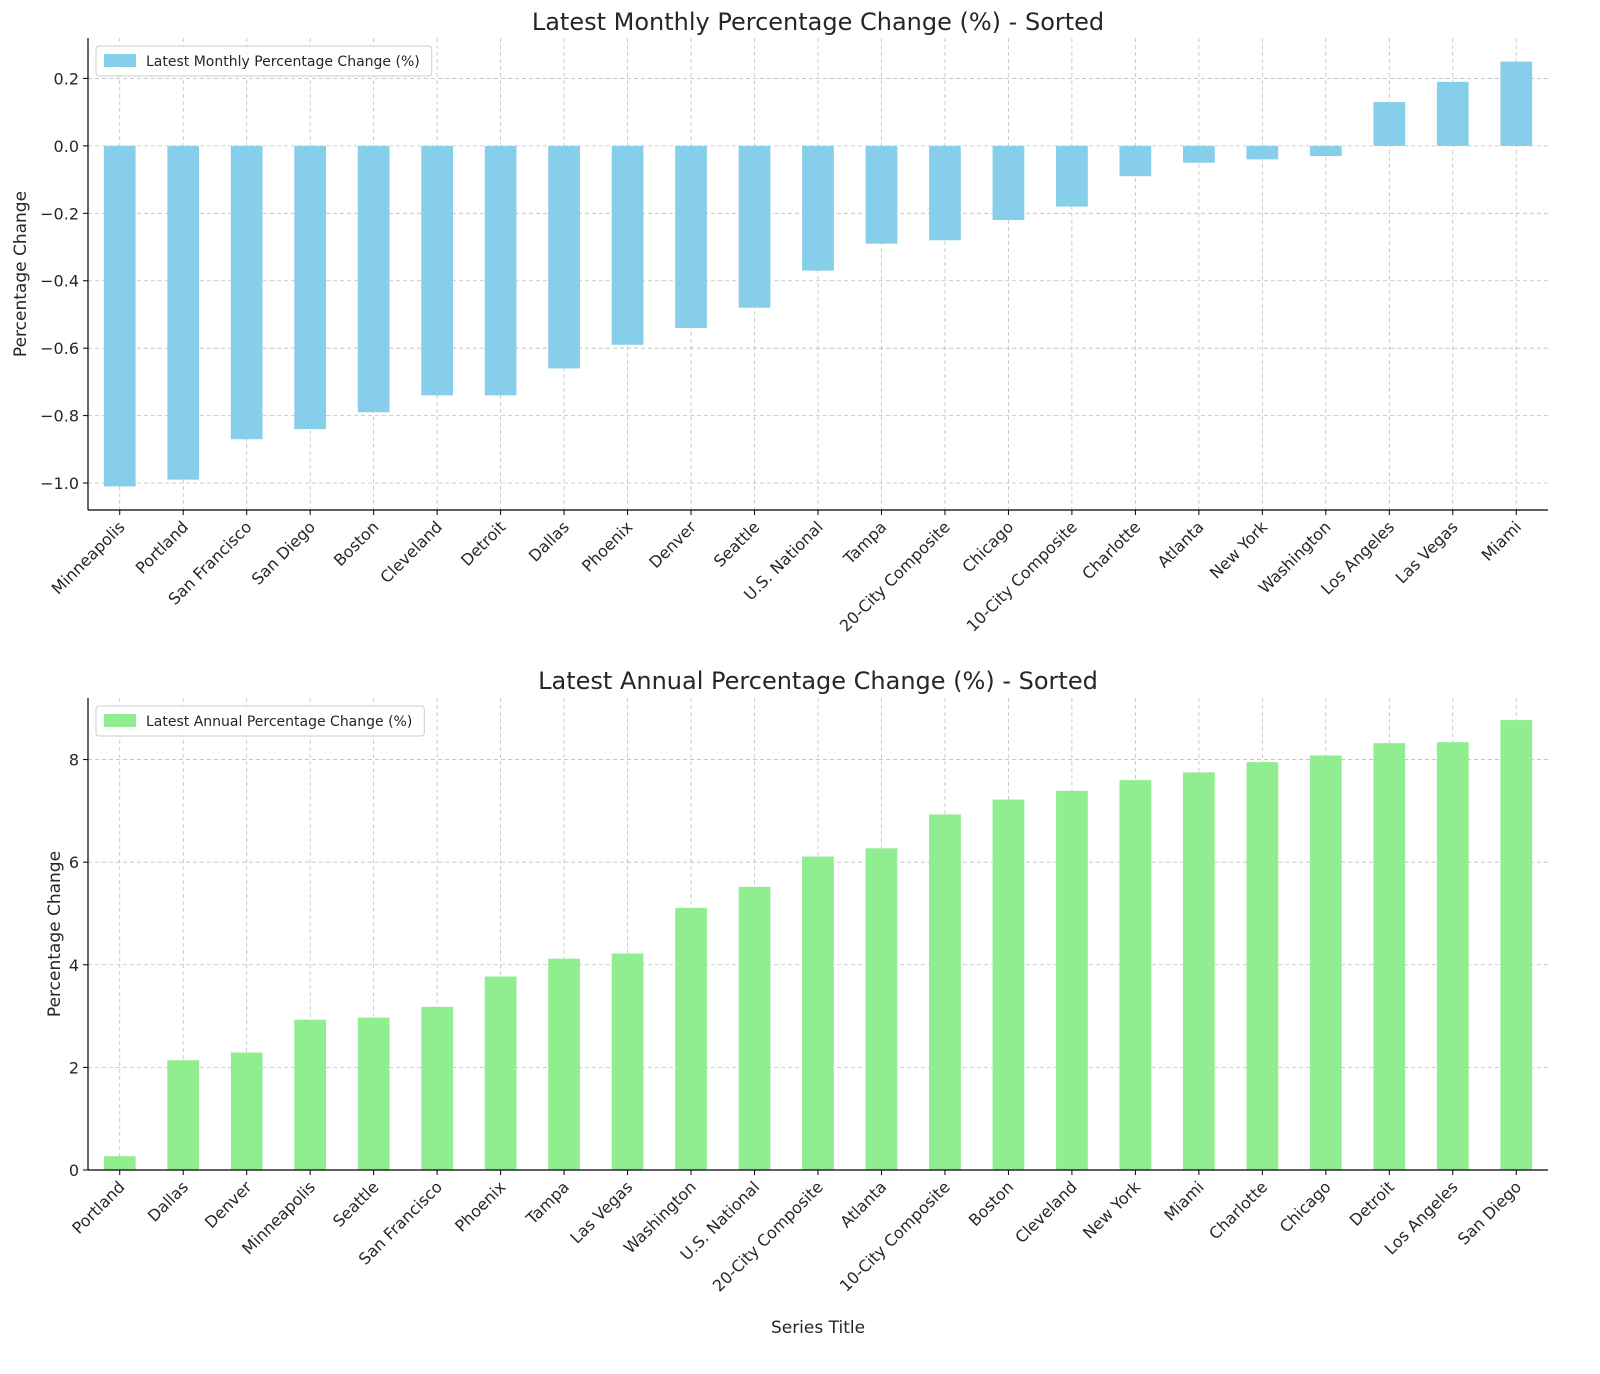  What do you see at coordinates (66, 78) in the screenshot?
I see `y-tick-label: 0.2` at bounding box center [66, 78].